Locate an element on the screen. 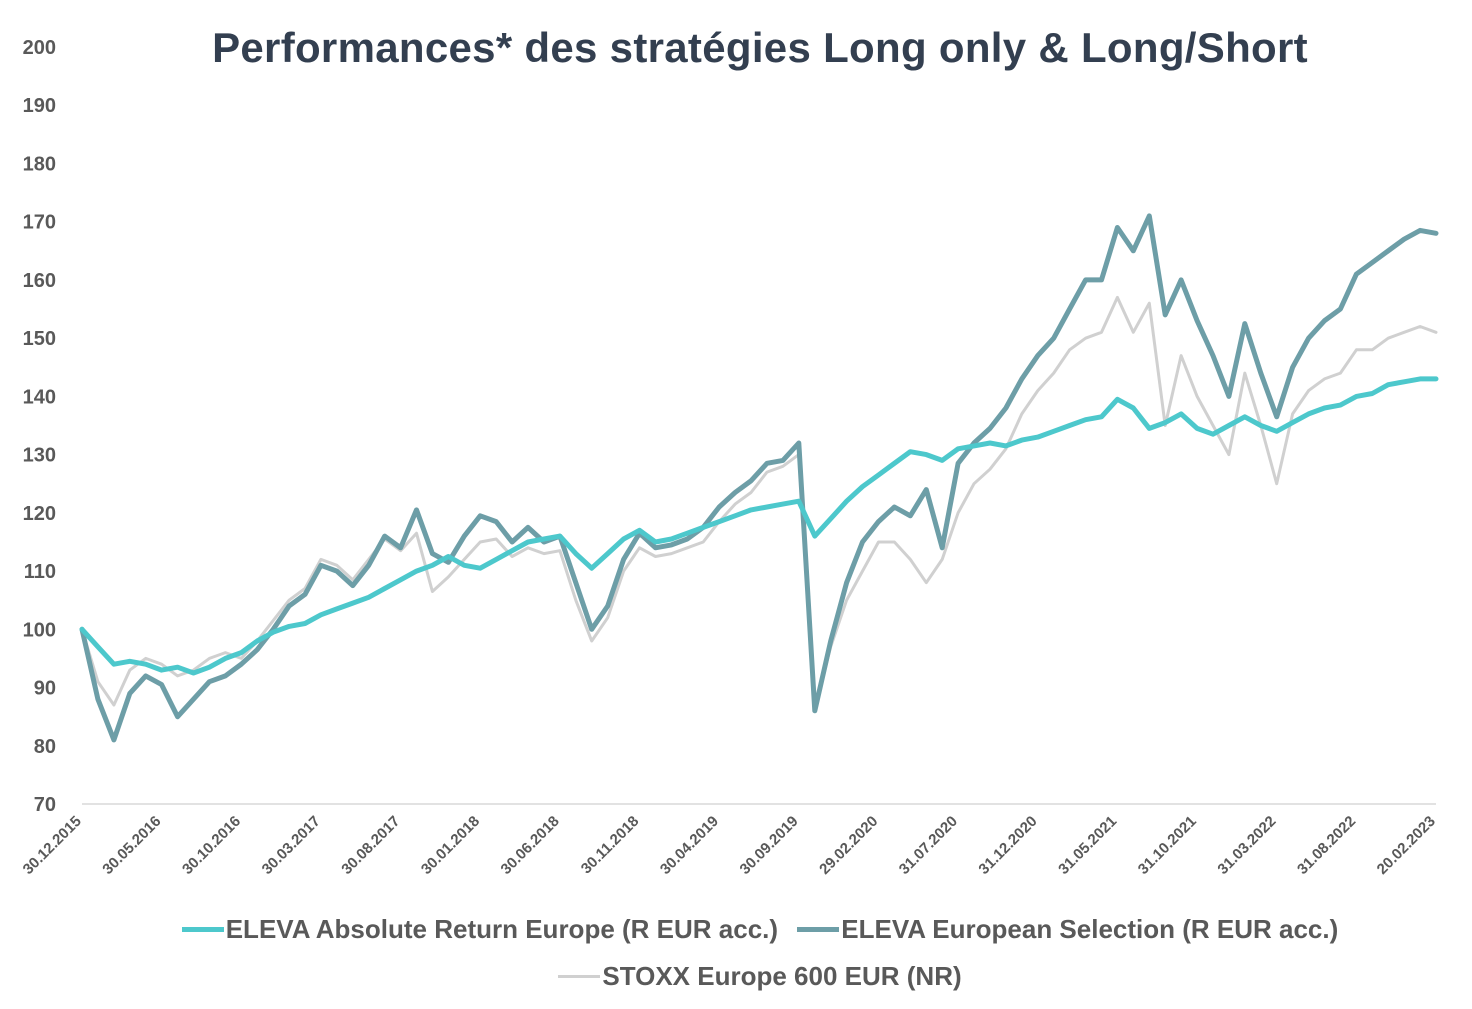 The width and height of the screenshot is (1472, 1009). legend-label-european-selection: ELEVA European Selection (R EUR acc.) is located at coordinates (1090, 929).